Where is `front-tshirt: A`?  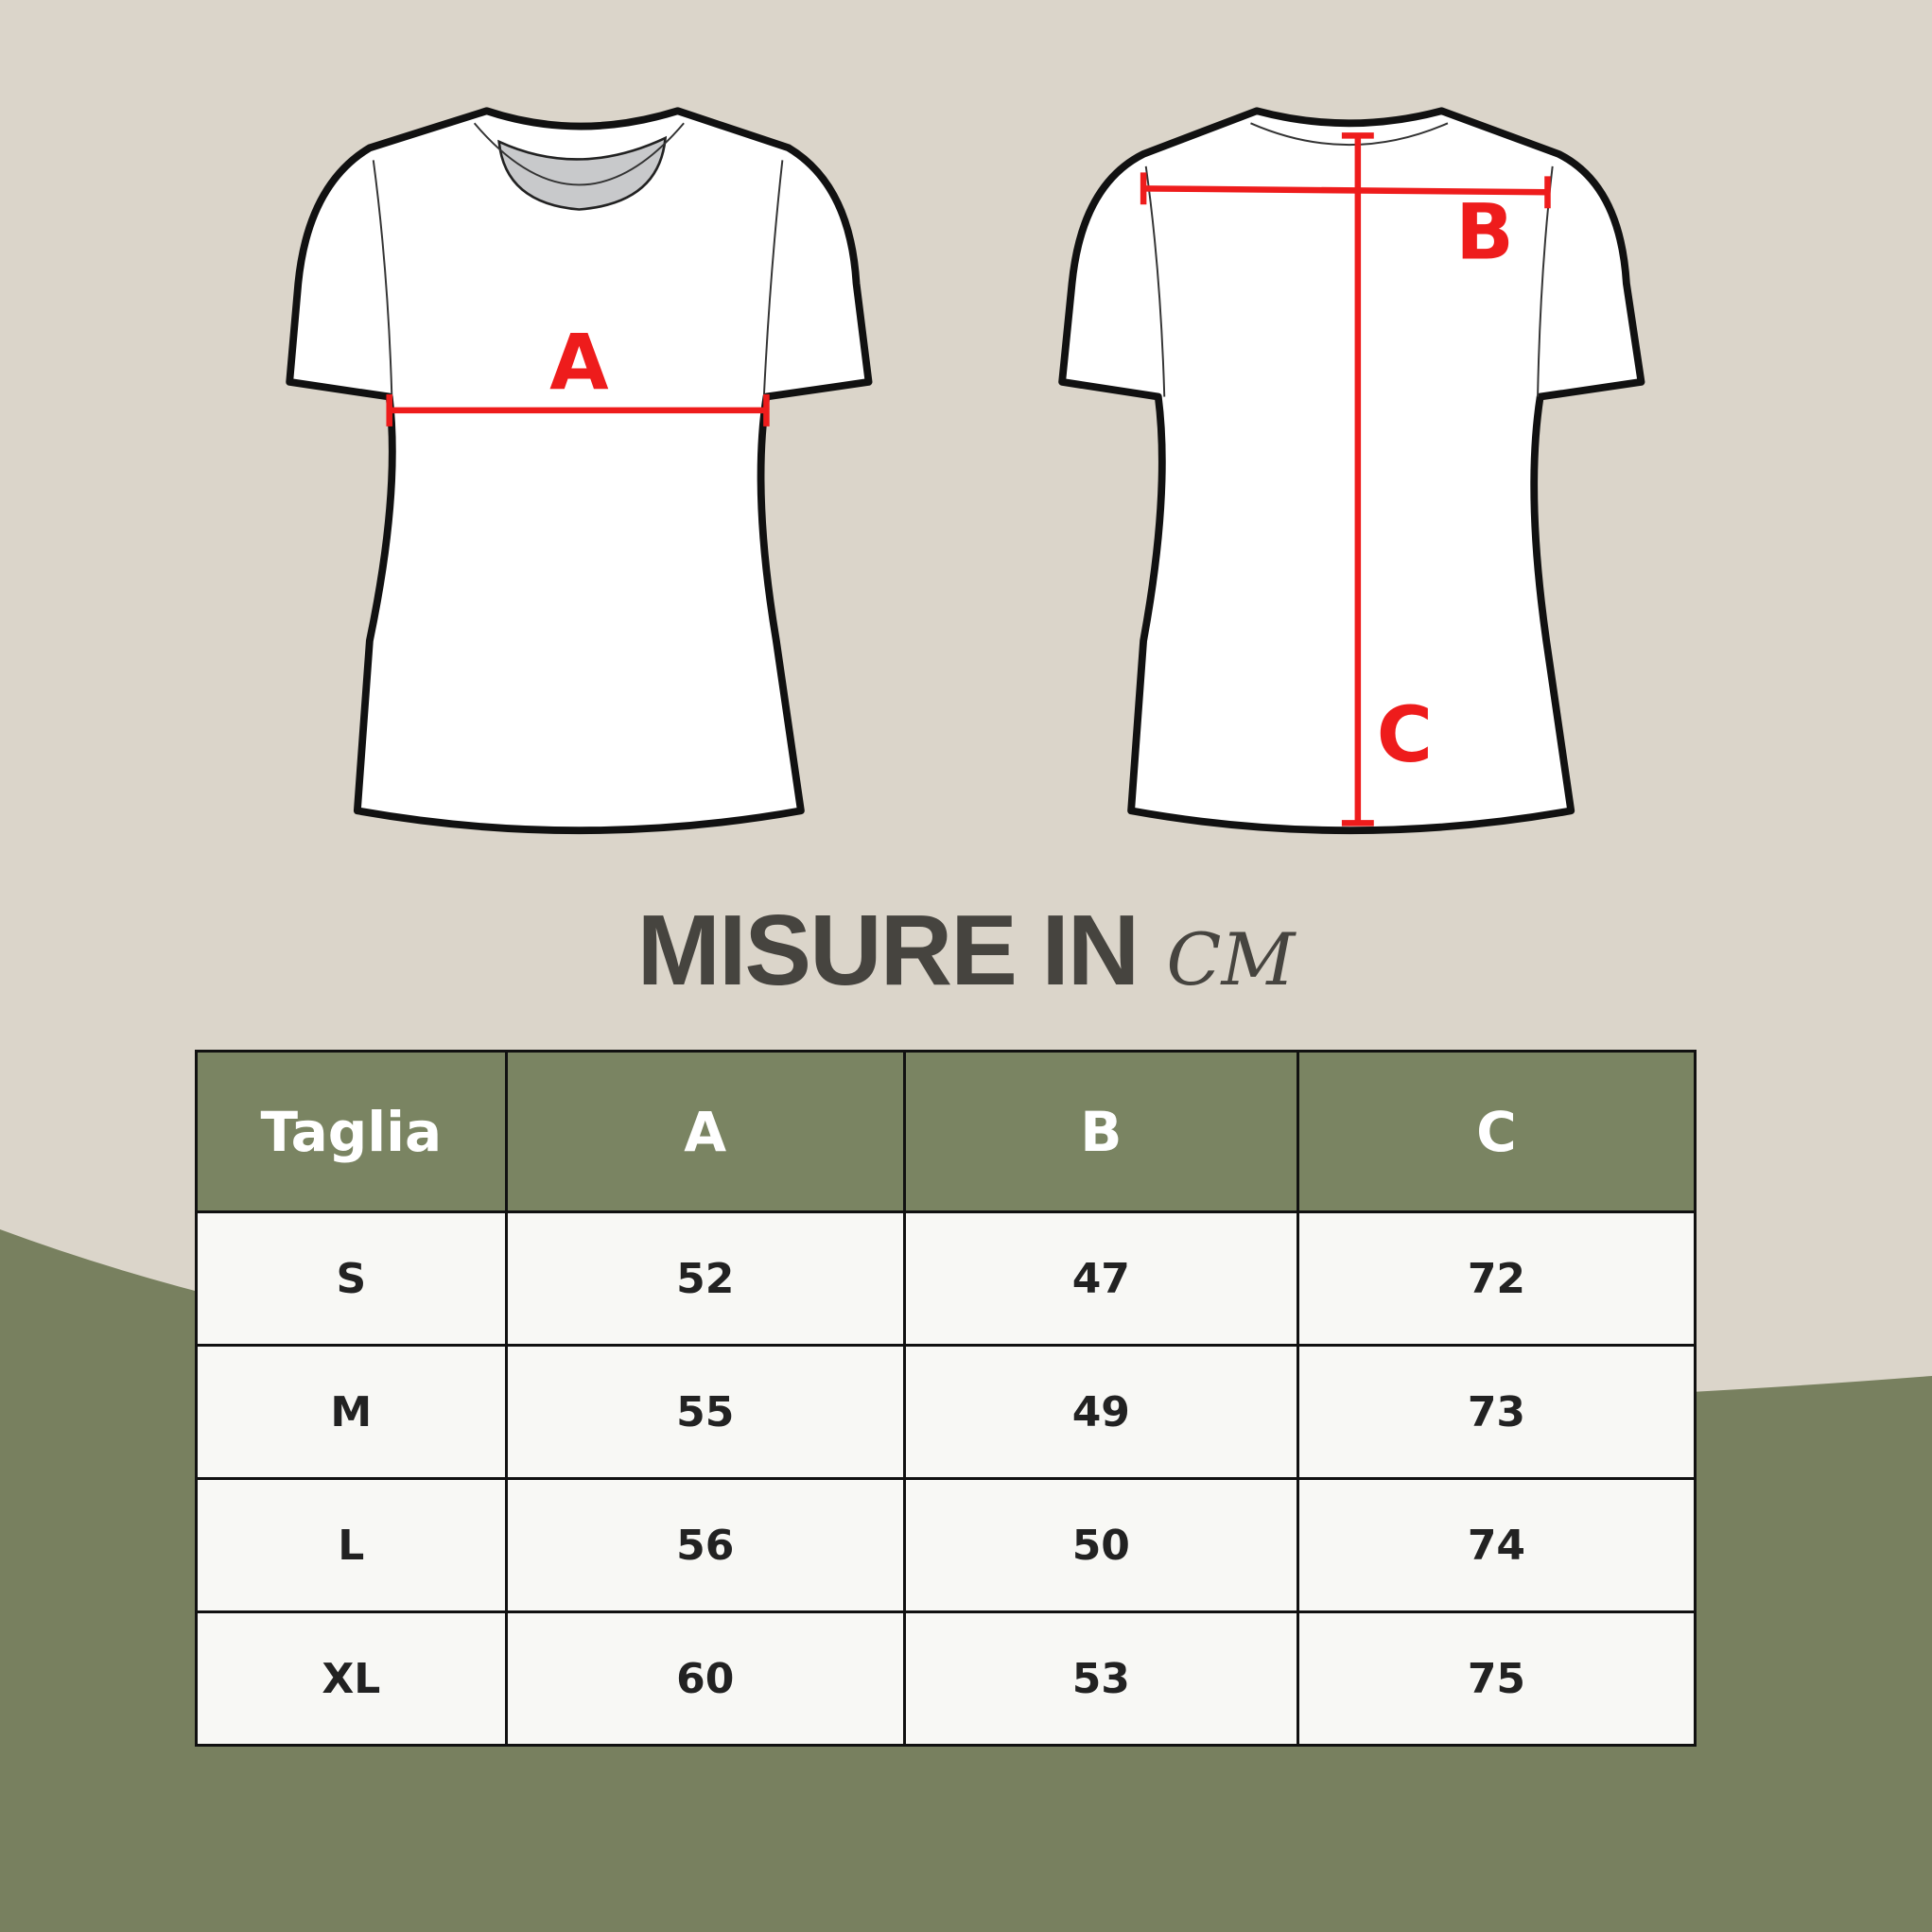
front-tshirt: A is located at coordinates (579, 471).